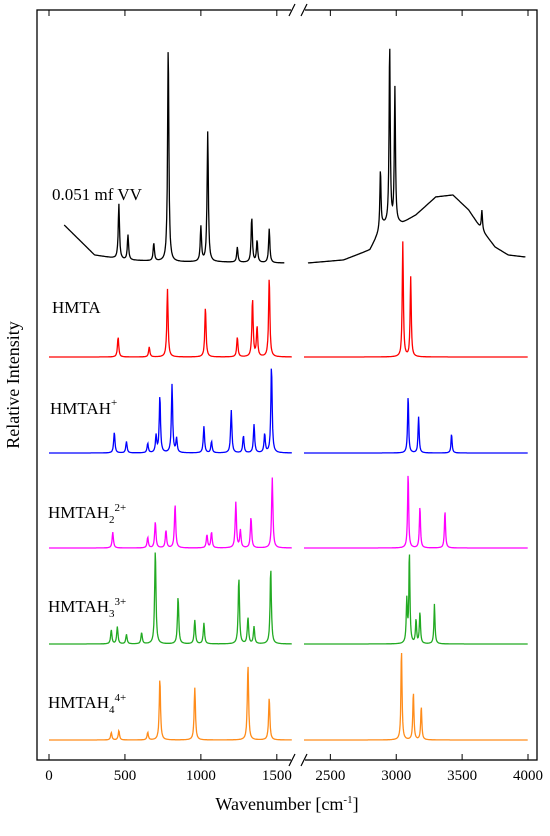 Image resolution: width=550 pixels, height=836 pixels. Describe the element at coordinates (298, 385) in the screenshot. I see `axis-break` at that location.